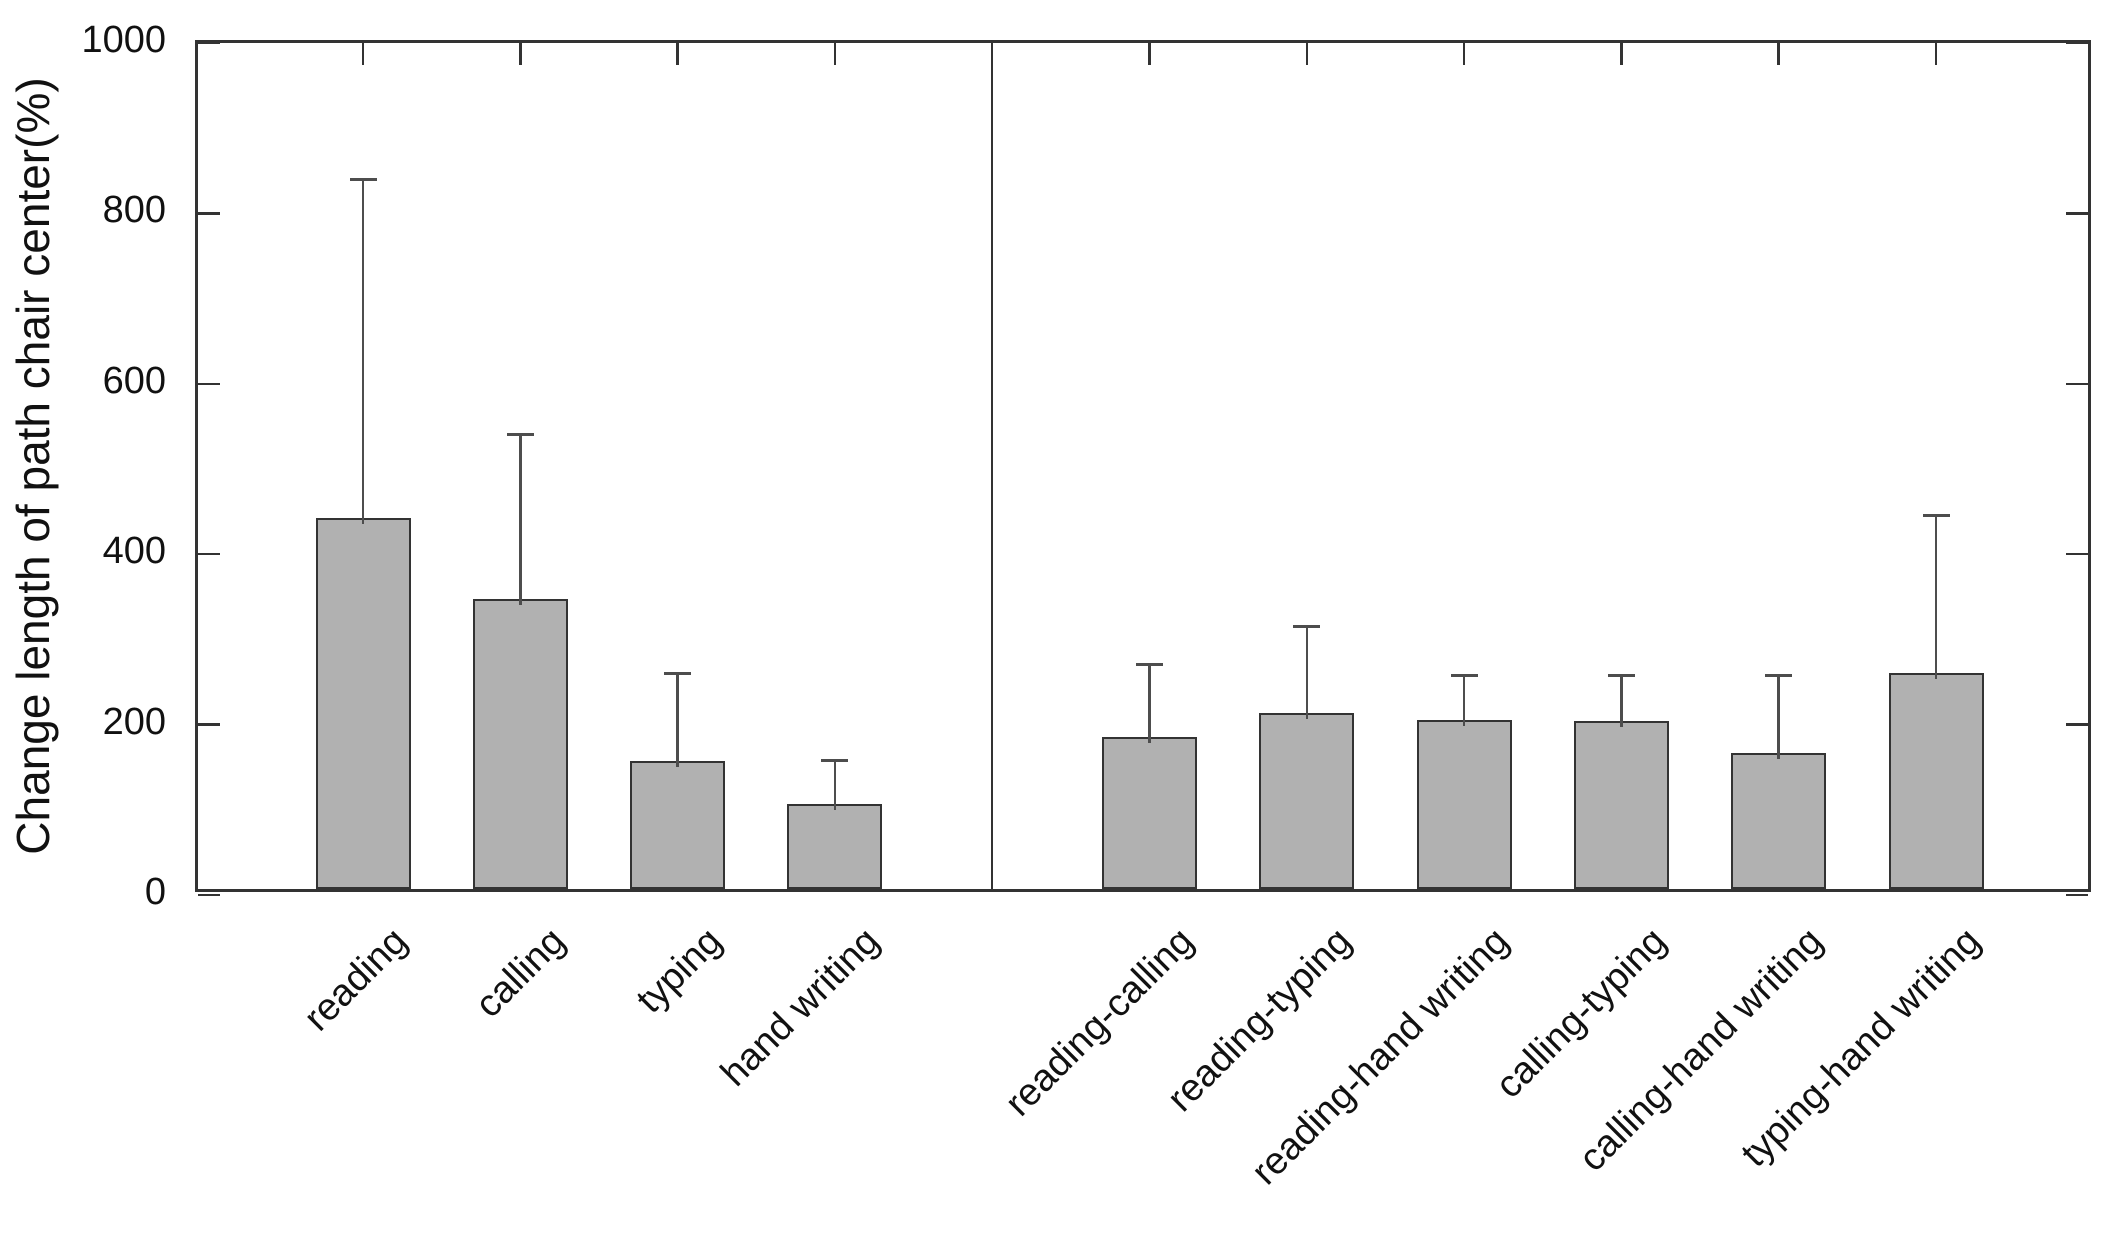 This screenshot has height=1240, width=2116. What do you see at coordinates (90, 466) in the screenshot?
I see `y-tick-labels: 0 200 400 600 800 1000` at bounding box center [90, 466].